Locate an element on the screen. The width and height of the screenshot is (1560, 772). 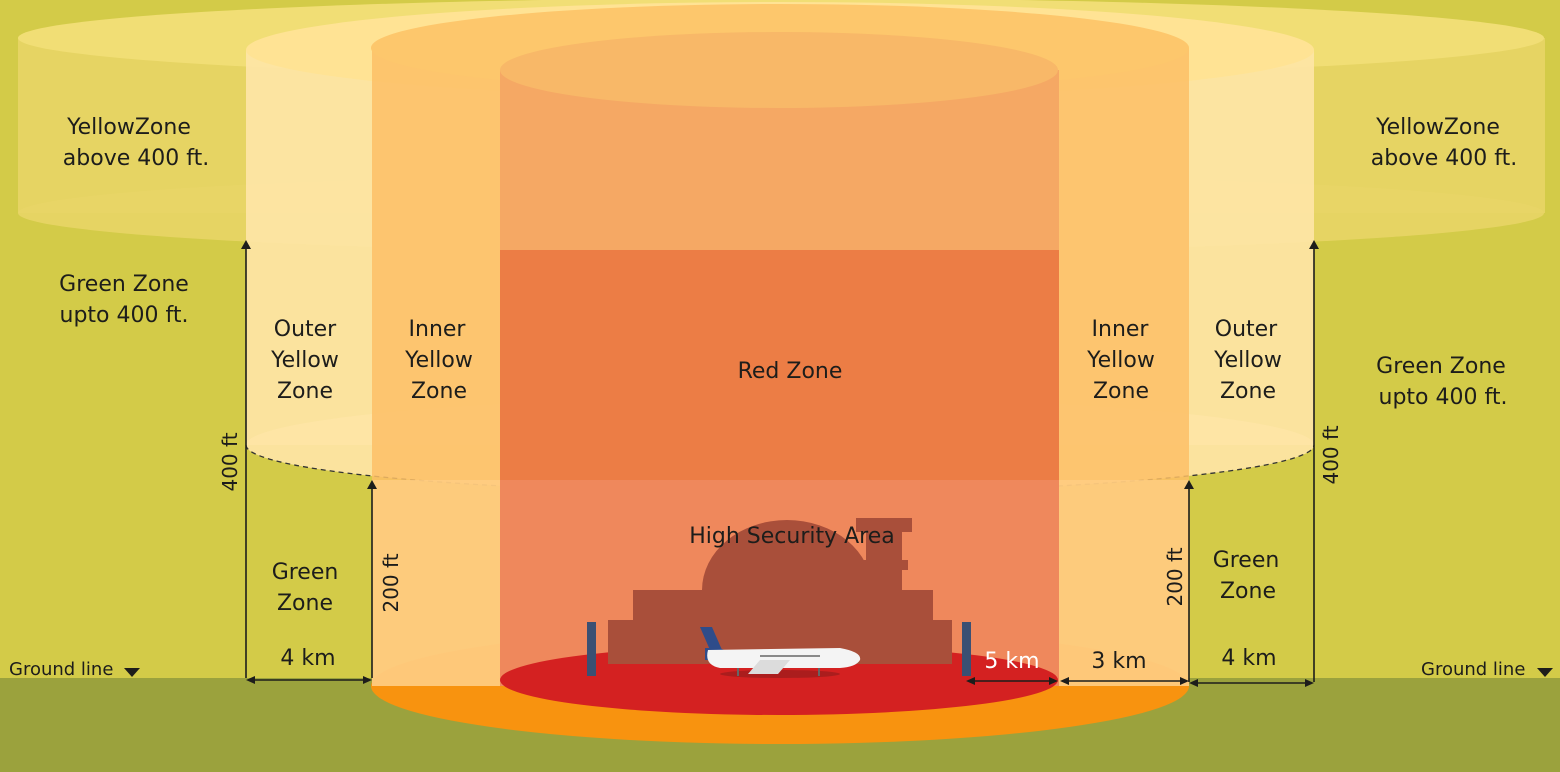
green-zone-right-line2: upto 400 ft. is located at coordinates (1443, 397).